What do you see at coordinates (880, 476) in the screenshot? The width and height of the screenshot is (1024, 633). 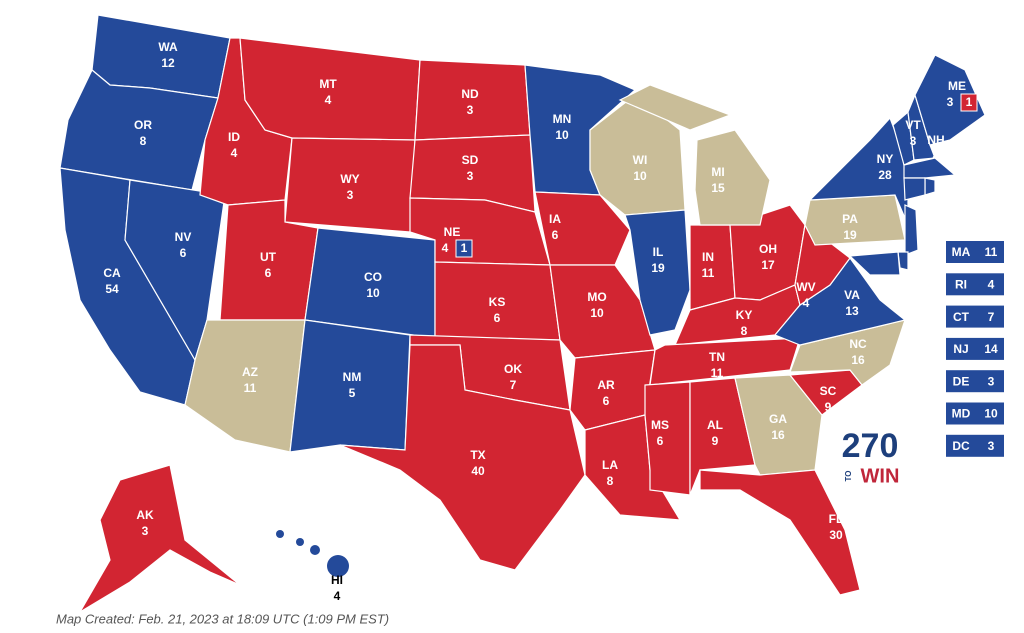 I see `logo-win: WIN` at bounding box center [880, 476].